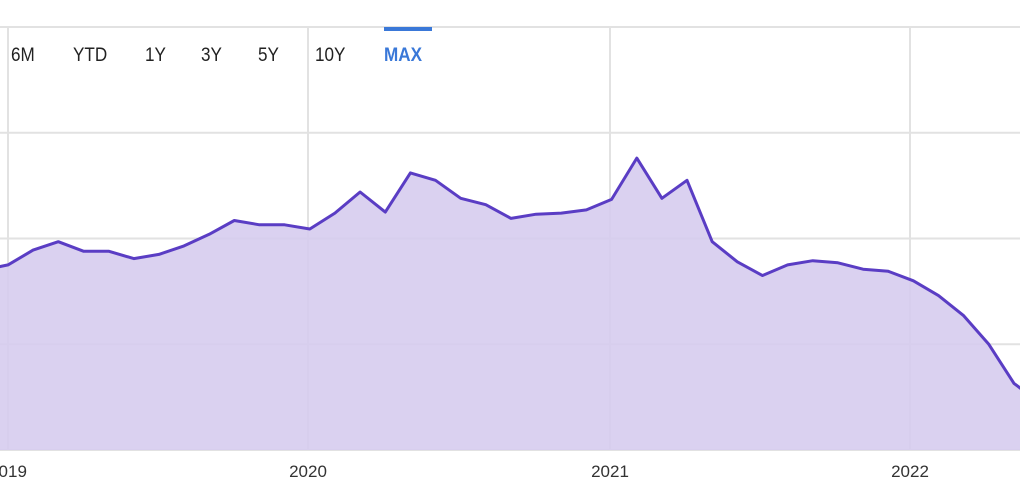  What do you see at coordinates (23, 55) in the screenshot?
I see `range-6m-button: 6M` at bounding box center [23, 55].